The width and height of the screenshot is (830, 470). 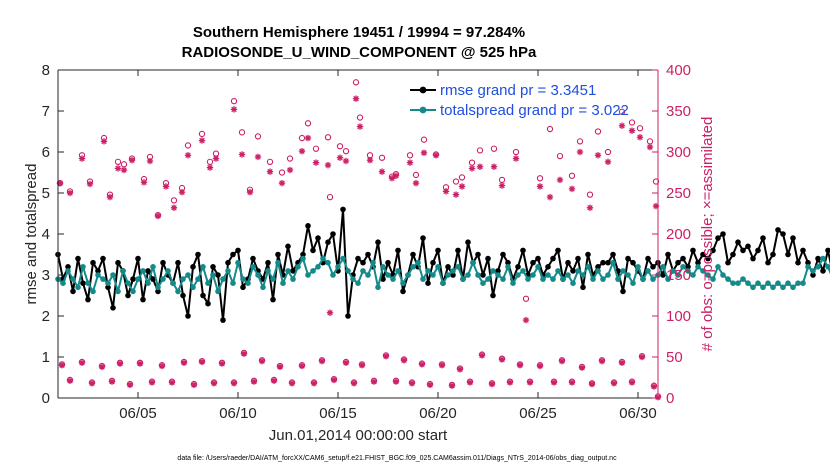 What do you see at coordinates (534, 110) in the screenshot?
I see `legend-spread-label: totalspread grand pr = 3.022` at bounding box center [534, 110].